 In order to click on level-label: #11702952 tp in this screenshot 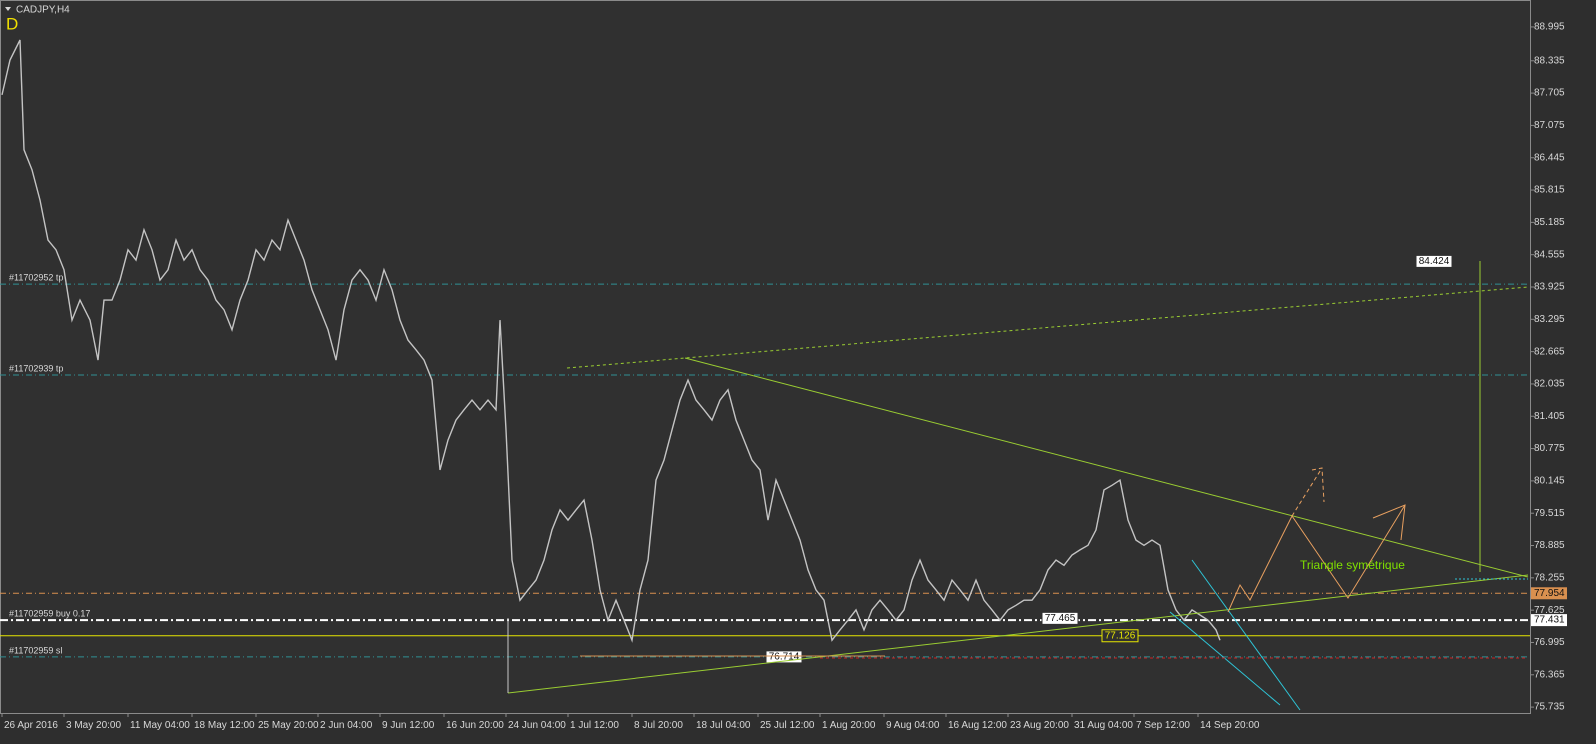, I will do `click(36, 278)`.